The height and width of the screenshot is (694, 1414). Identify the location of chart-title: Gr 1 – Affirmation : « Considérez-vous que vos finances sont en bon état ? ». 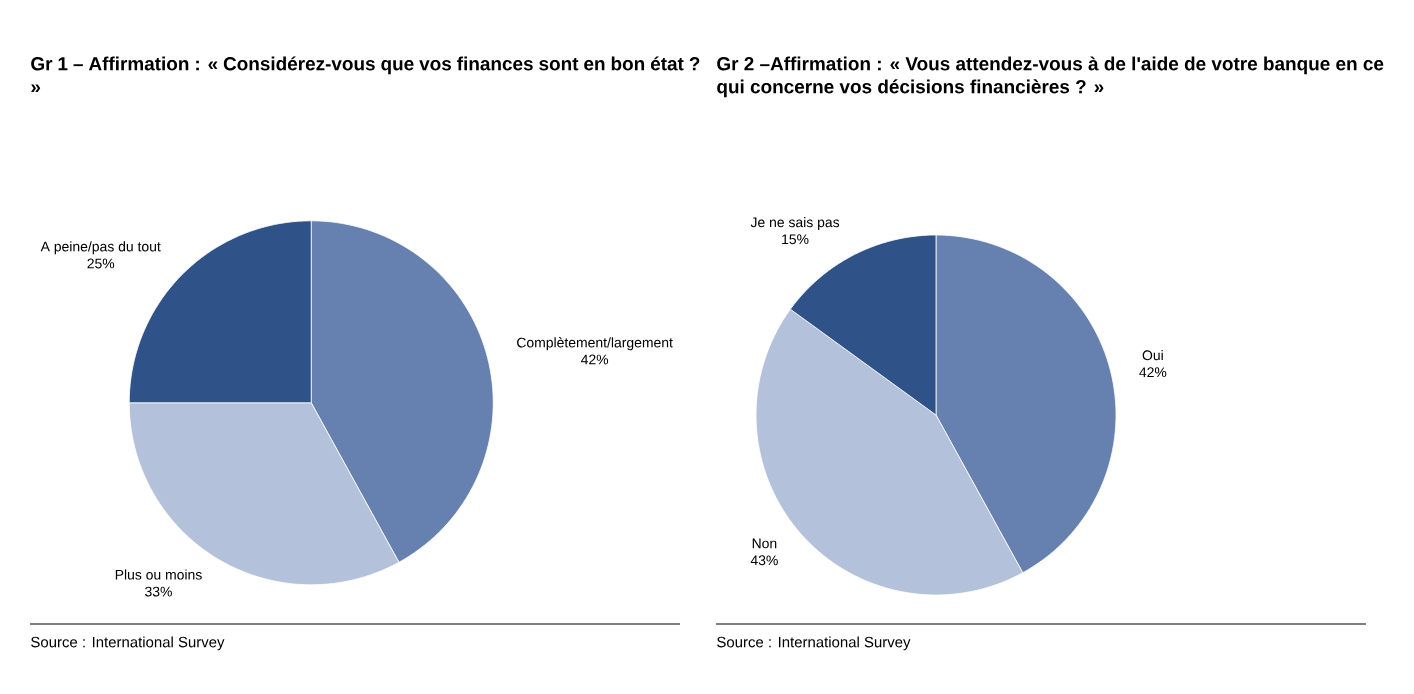
(365, 74).